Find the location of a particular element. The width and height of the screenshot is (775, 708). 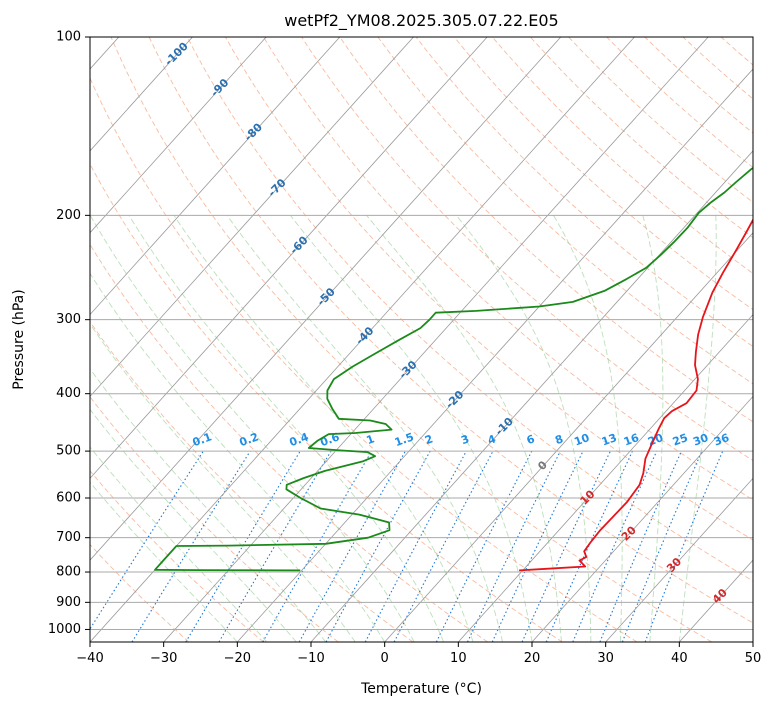

mixing-ratio-label: 10 is located at coordinates (581, 440).